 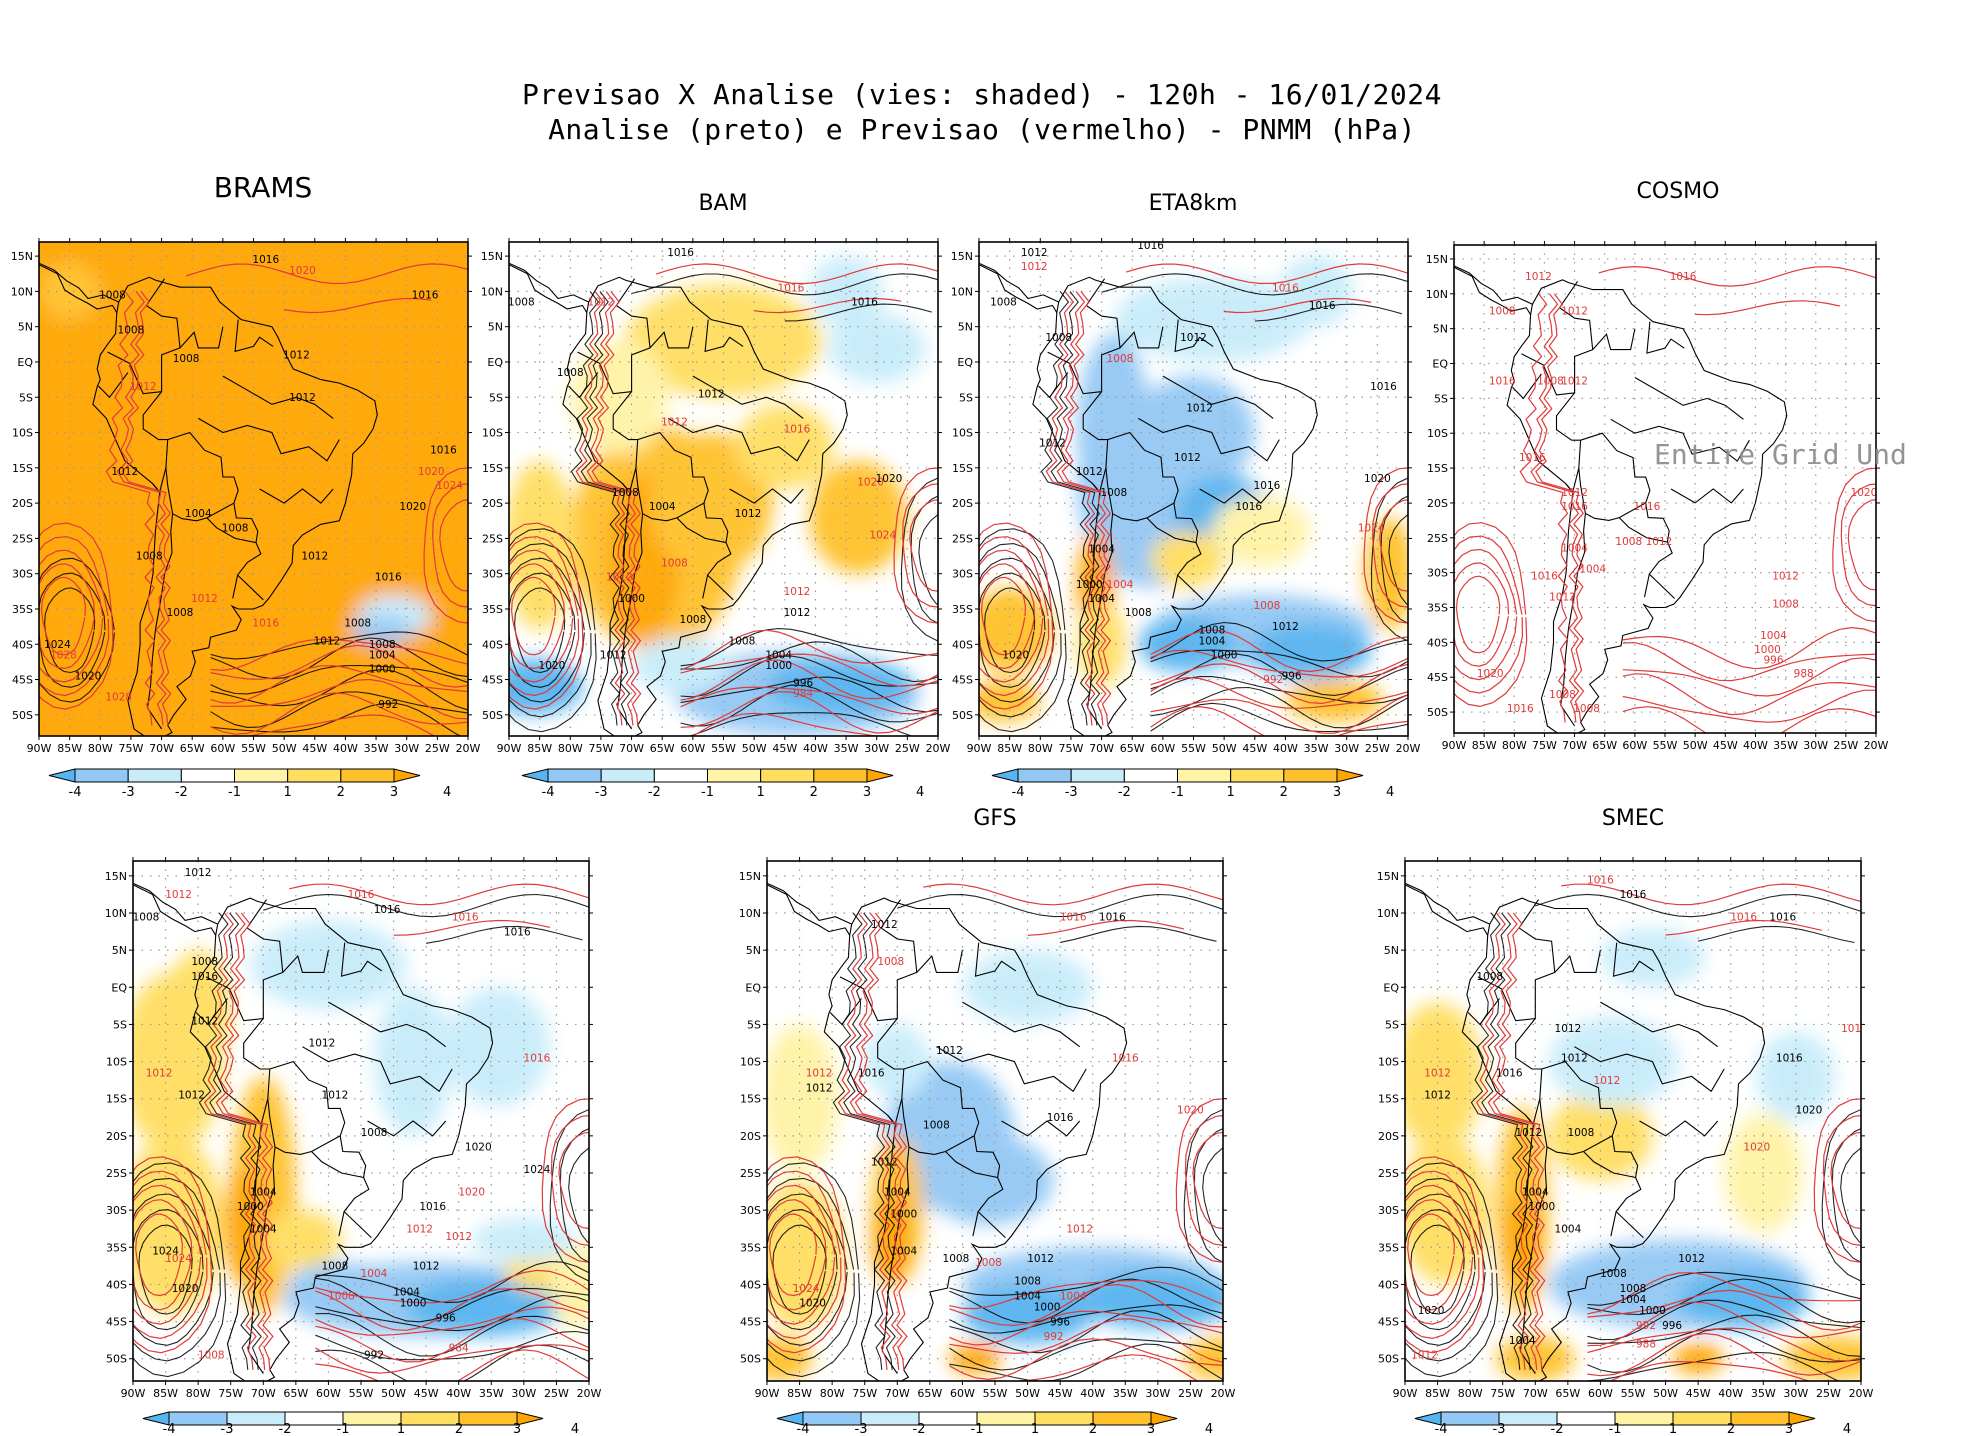 I want to click on isobar-label: 992, so click(x=1054, y=1337).